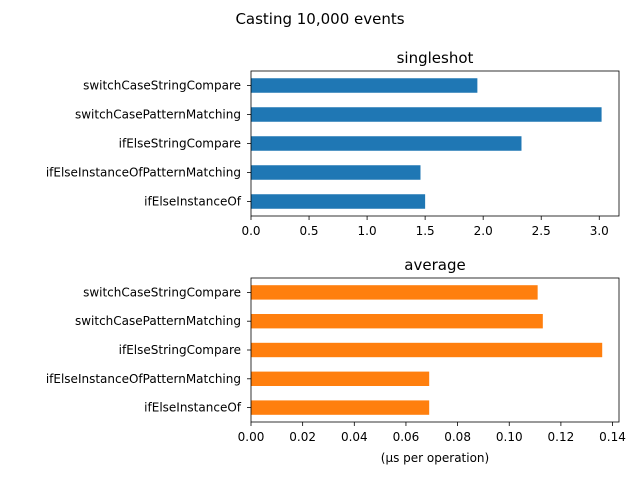  What do you see at coordinates (434, 265) in the screenshot?
I see `chart-title: average` at bounding box center [434, 265].